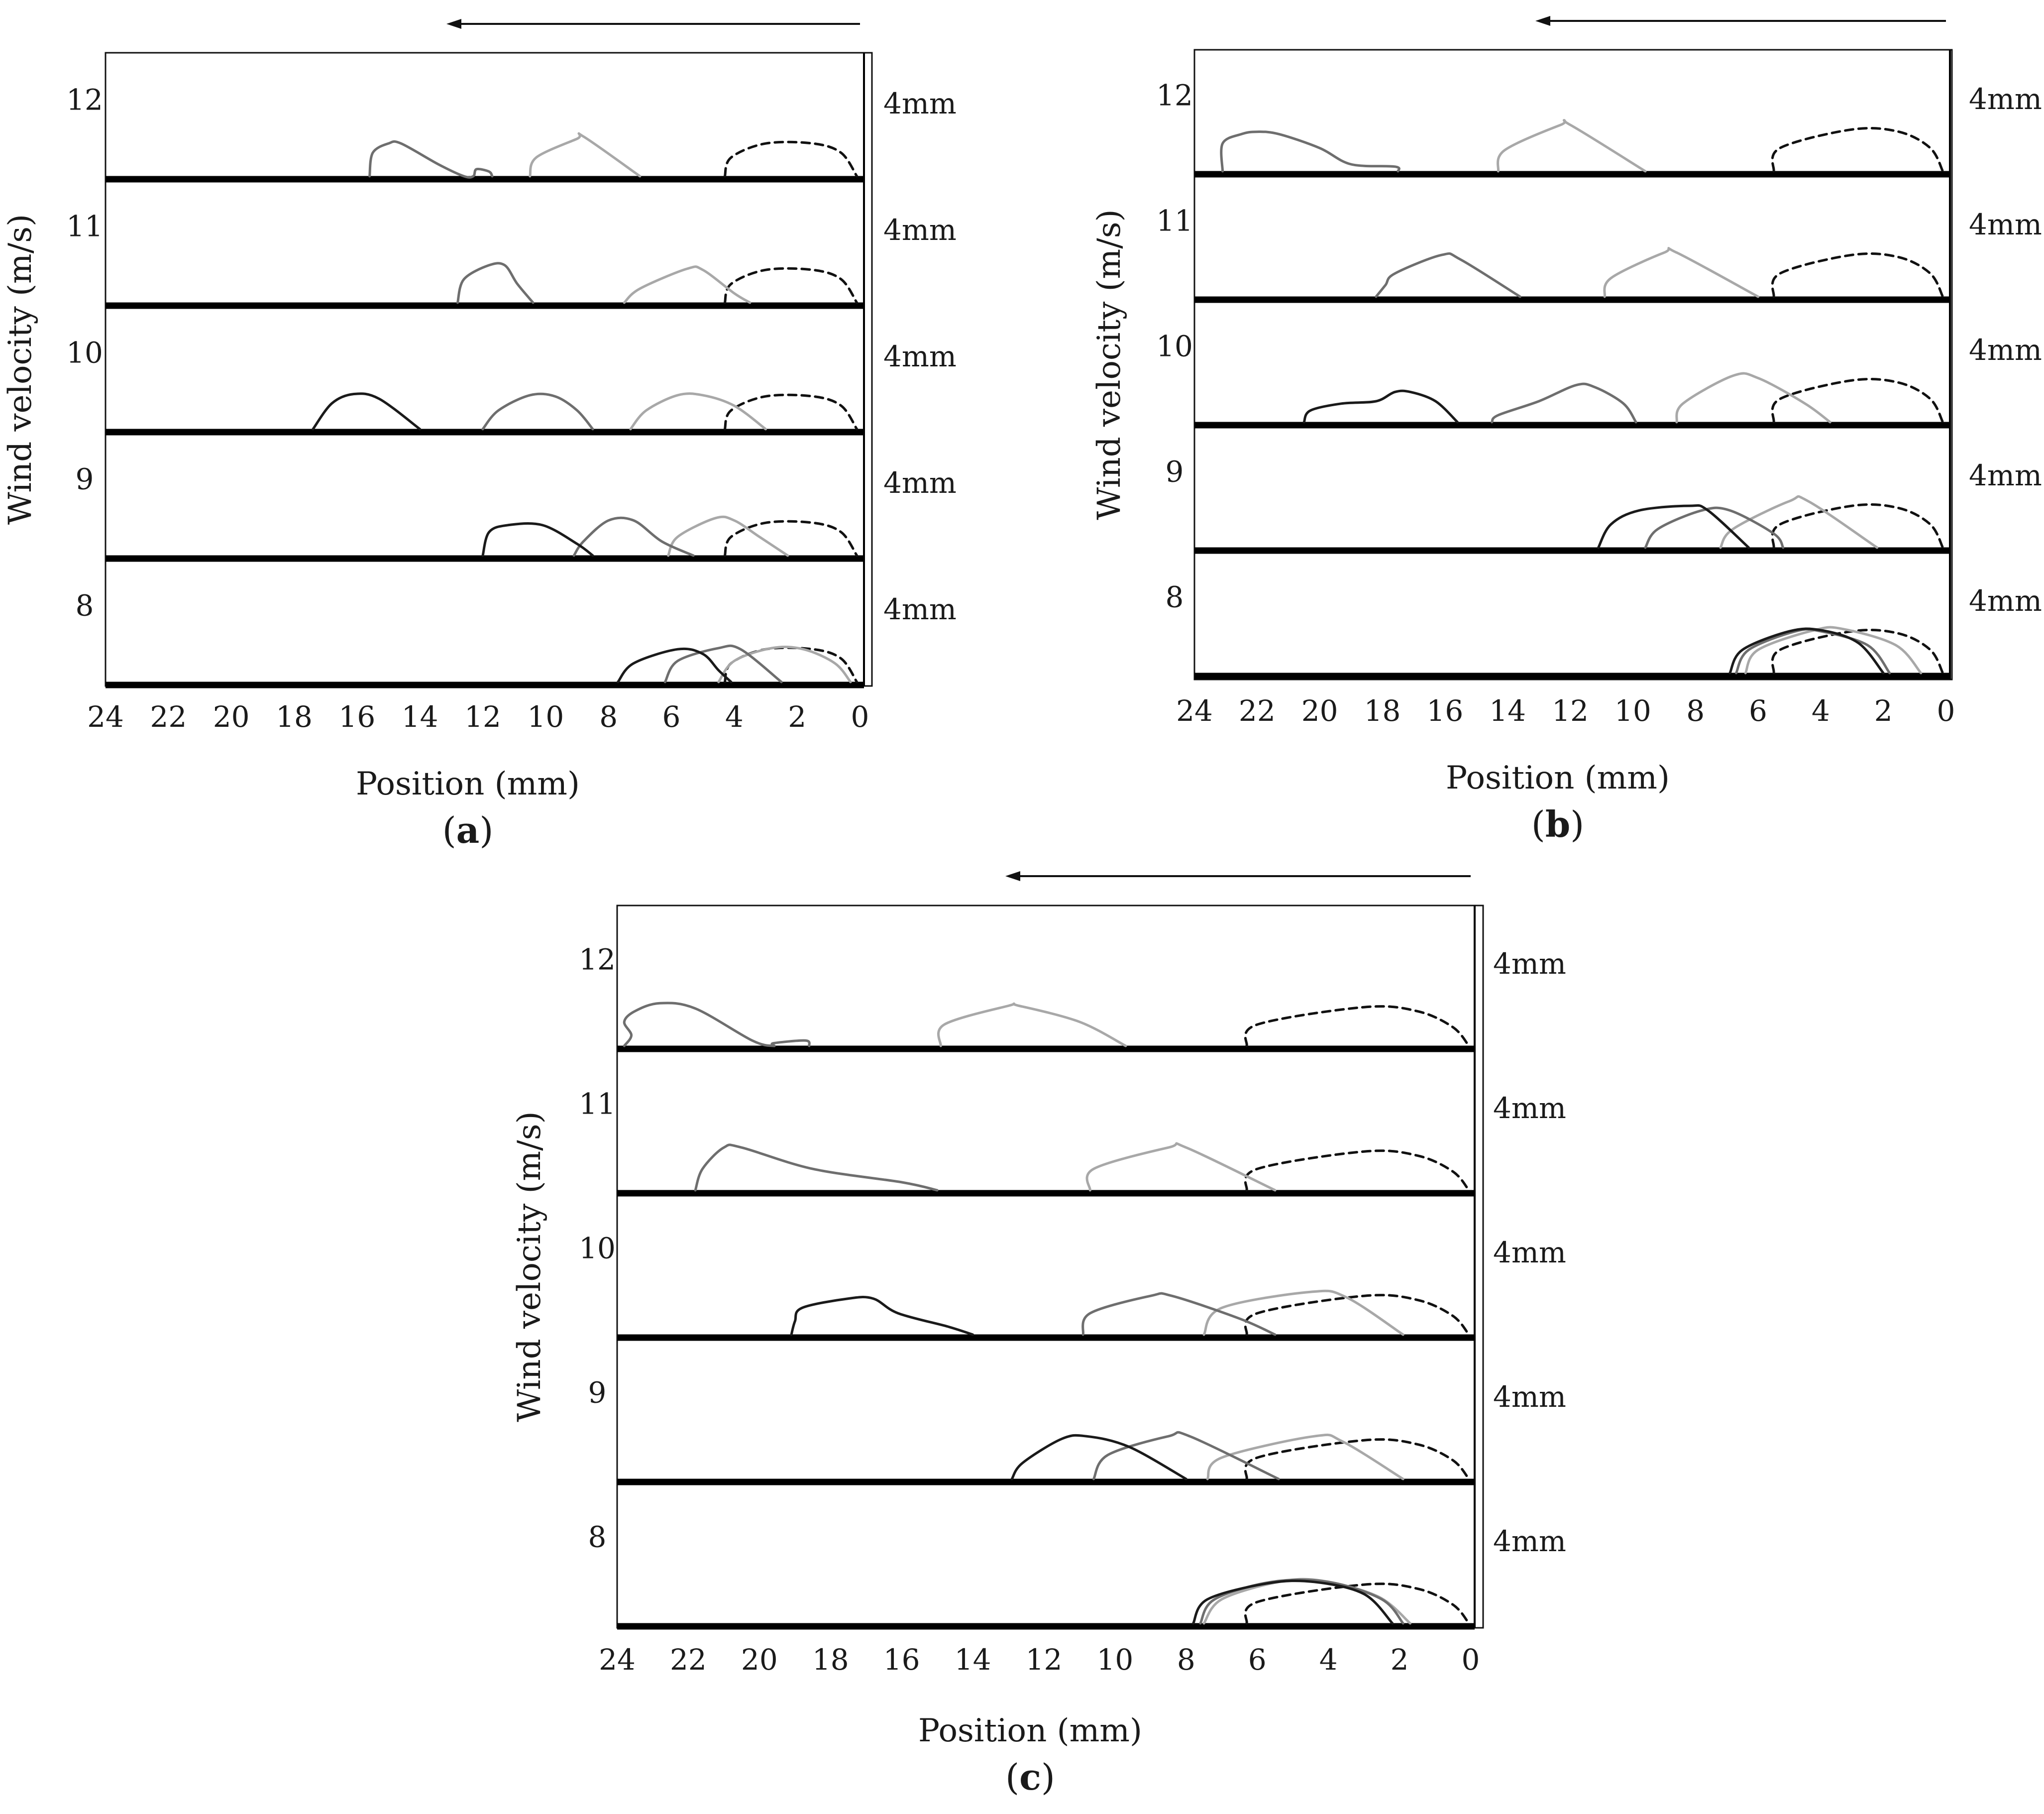 This screenshot has width=2044, height=1814. What do you see at coordinates (468, 830) in the screenshot?
I see `panel-label: (a)` at bounding box center [468, 830].